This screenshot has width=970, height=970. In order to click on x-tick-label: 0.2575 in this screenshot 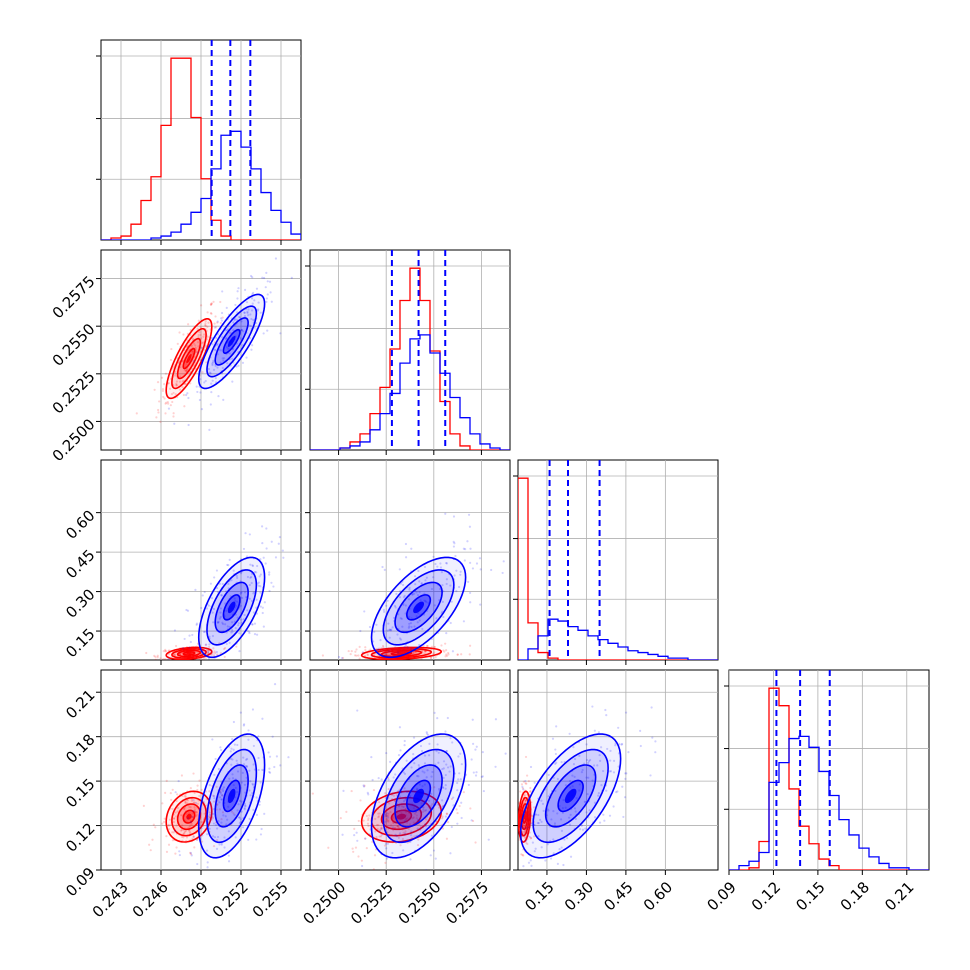, I will do `click(467, 903)`.